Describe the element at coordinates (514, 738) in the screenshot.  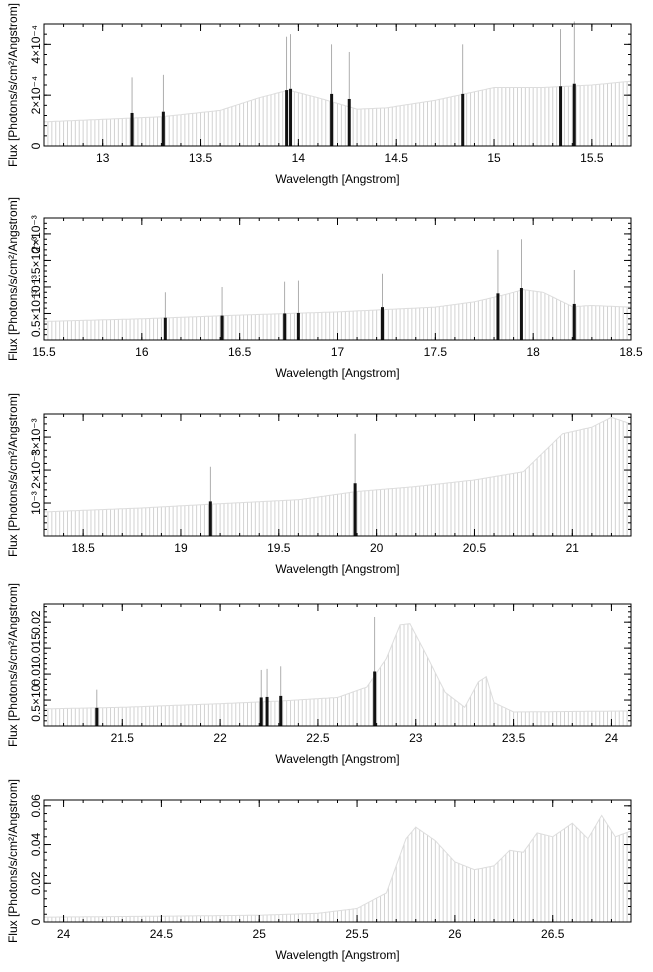
I see `x-tick-label: 23.5` at that location.